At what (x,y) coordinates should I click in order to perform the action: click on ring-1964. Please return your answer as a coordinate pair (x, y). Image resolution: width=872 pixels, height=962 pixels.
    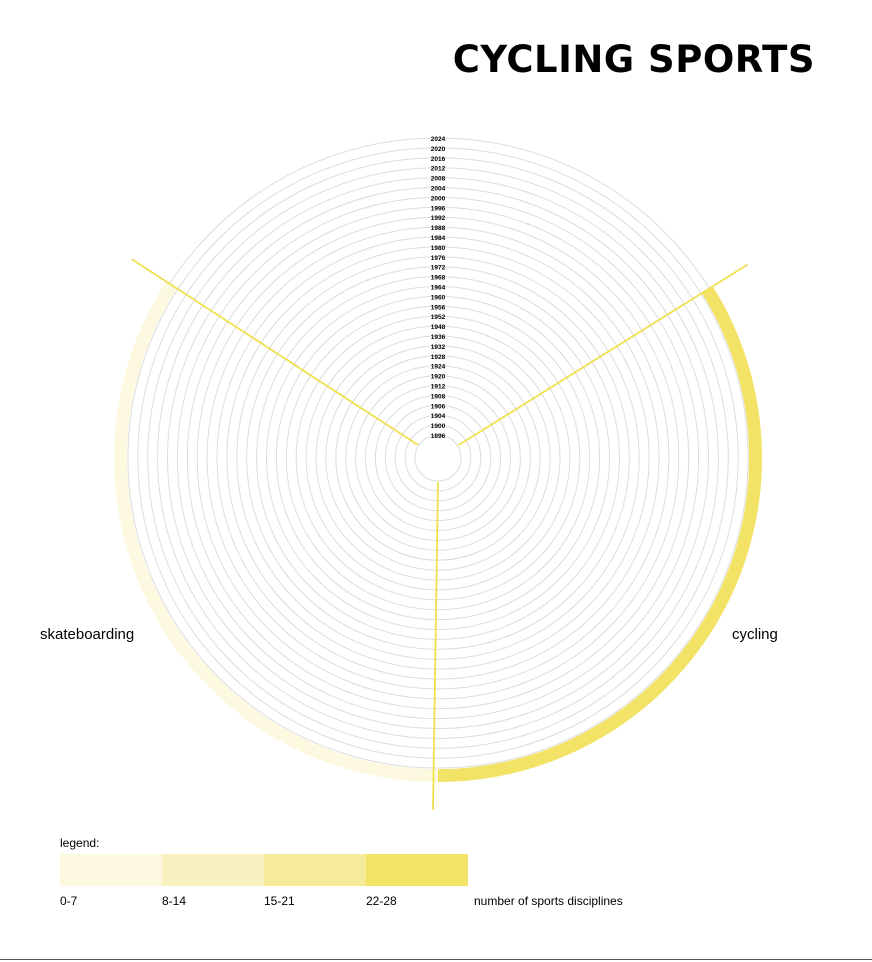
    Looking at the image, I should click on (438, 458).